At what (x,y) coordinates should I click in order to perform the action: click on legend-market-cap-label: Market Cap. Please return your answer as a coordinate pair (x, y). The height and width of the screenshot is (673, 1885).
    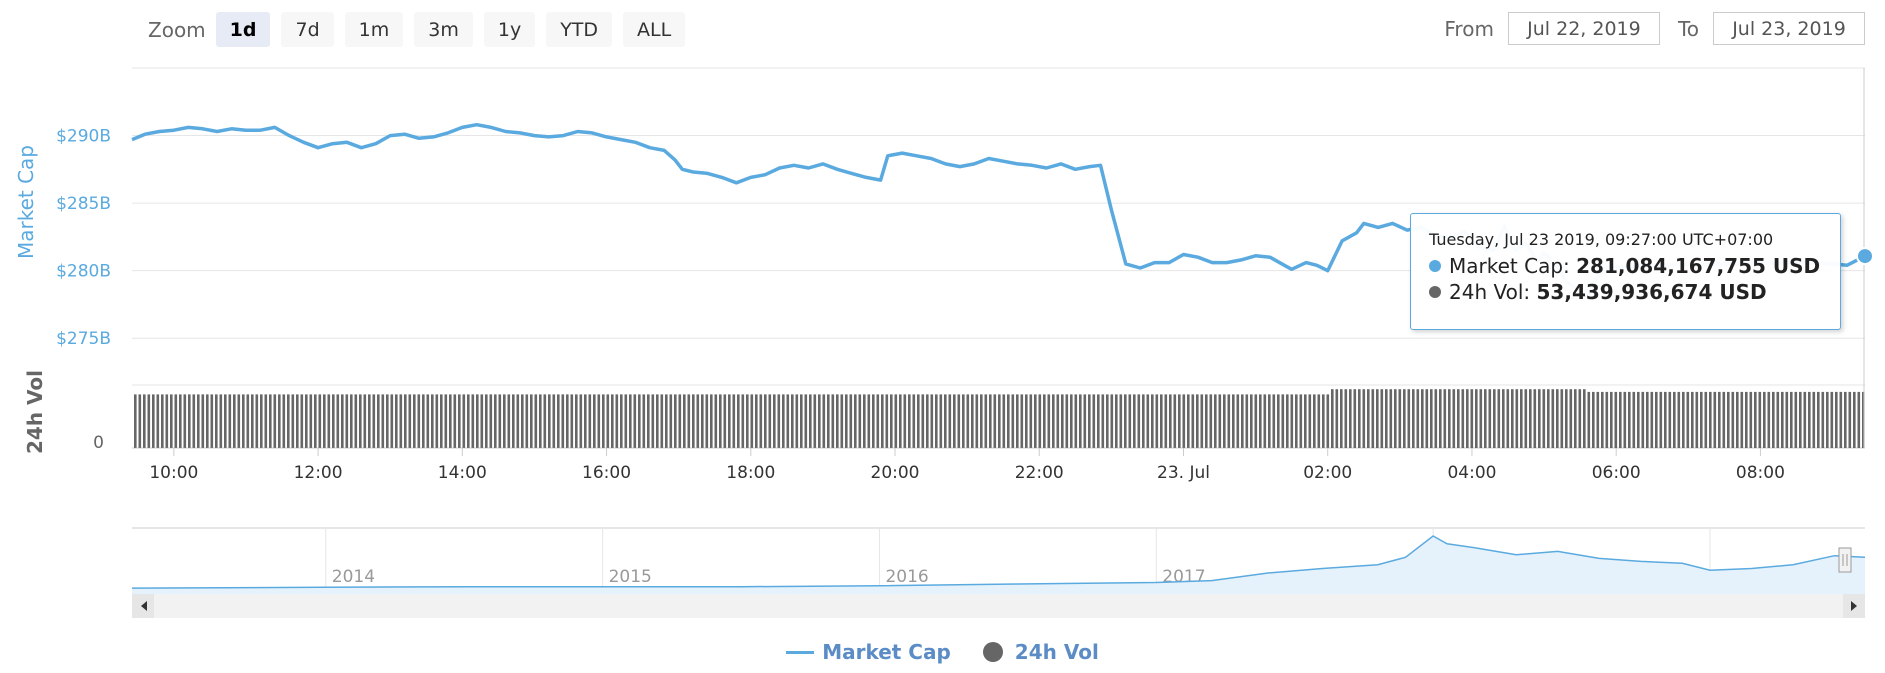
    Looking at the image, I should click on (886, 652).